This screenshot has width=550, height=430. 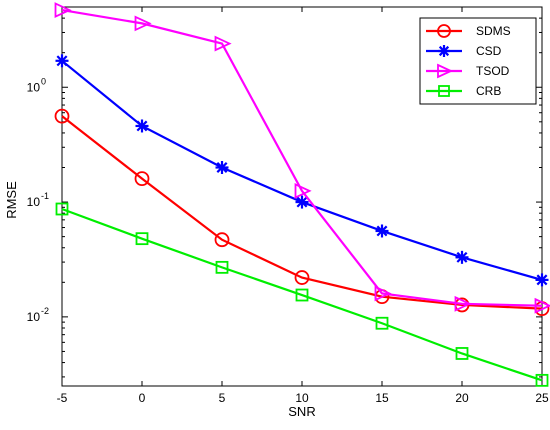 I want to click on legend-item-tsod: TSOD, so click(x=468, y=71).